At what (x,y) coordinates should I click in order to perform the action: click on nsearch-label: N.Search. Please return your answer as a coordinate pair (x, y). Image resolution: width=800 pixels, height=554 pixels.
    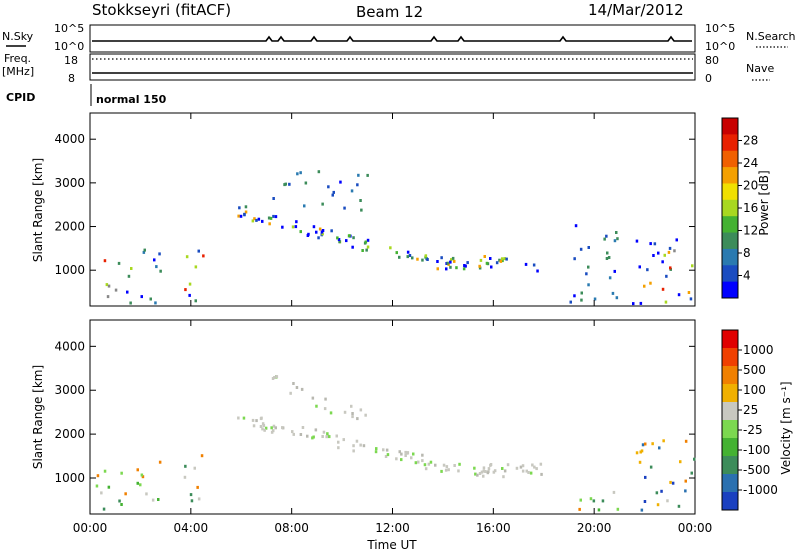
    Looking at the image, I should click on (771, 36).